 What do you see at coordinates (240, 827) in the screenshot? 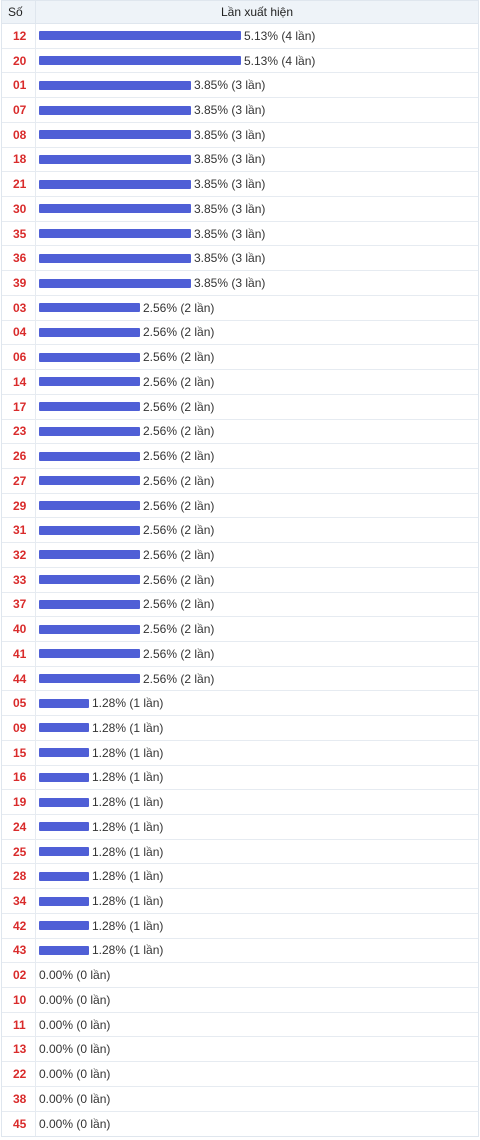
I see `table-row: 24 1.28% (1 lần)` at bounding box center [240, 827].